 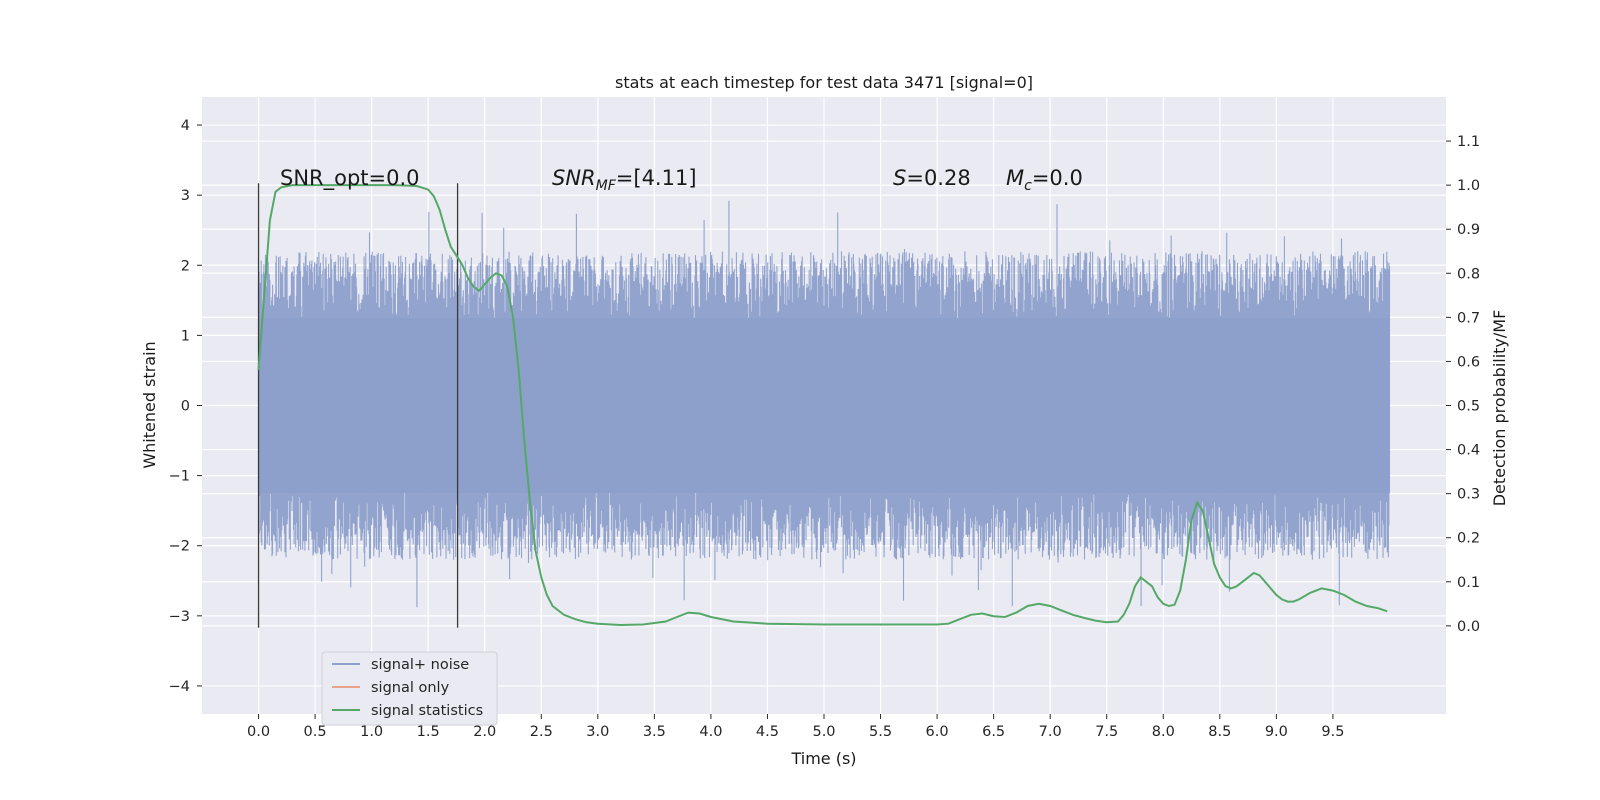 What do you see at coordinates (428, 732) in the screenshot?
I see `x-tick-label: 1.5` at bounding box center [428, 732].